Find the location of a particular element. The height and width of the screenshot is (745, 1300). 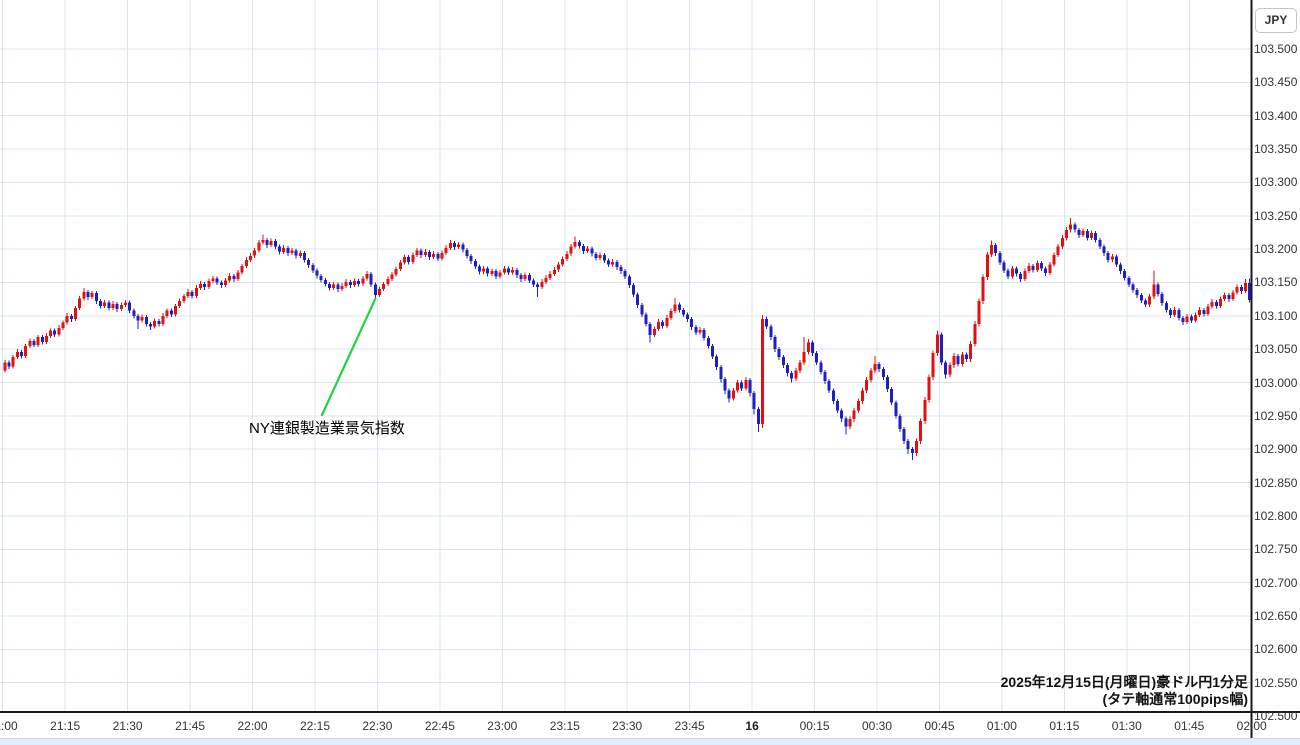

chart-date-line: 2025年12月15日(月曜日)豪ドル円1分足 is located at coordinates (1124, 682).